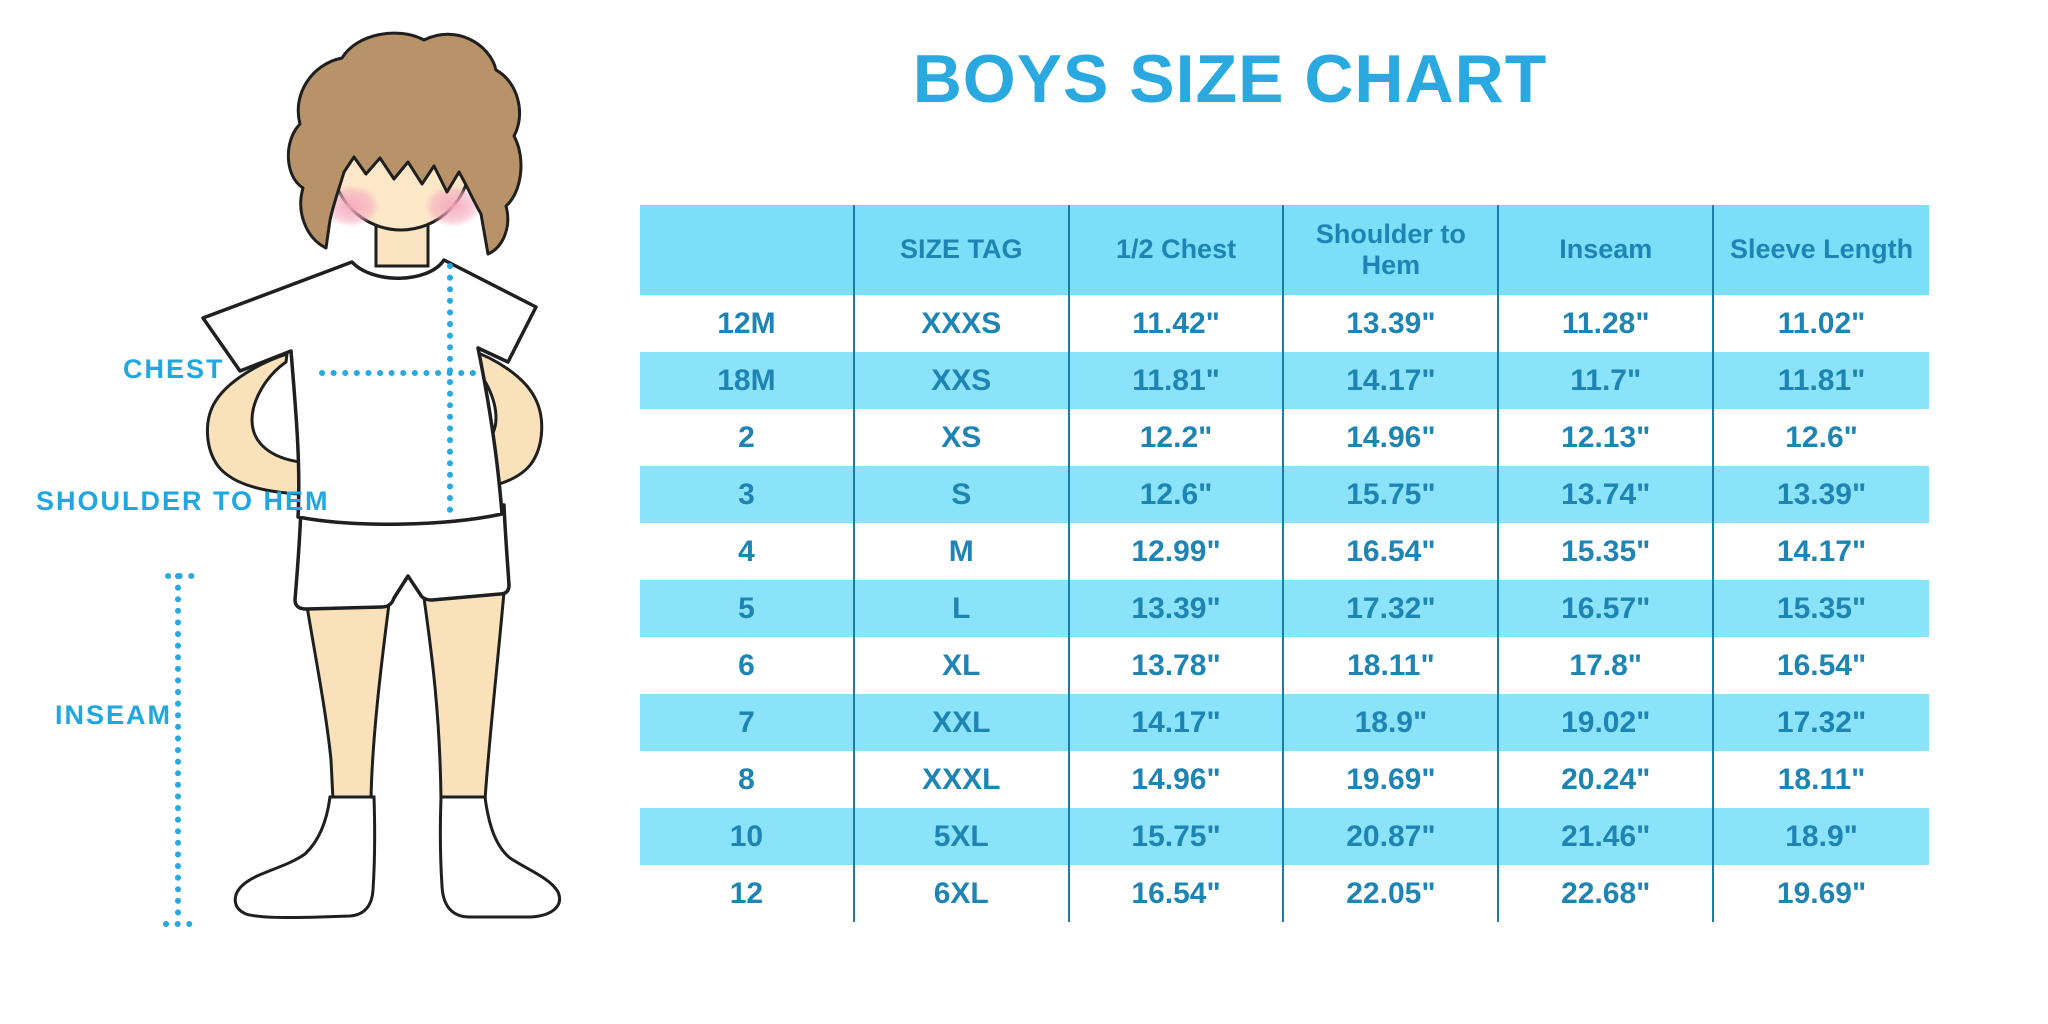 This screenshot has width=2048, height=1024. I want to click on cell-size-tag: 5XL, so click(962, 836).